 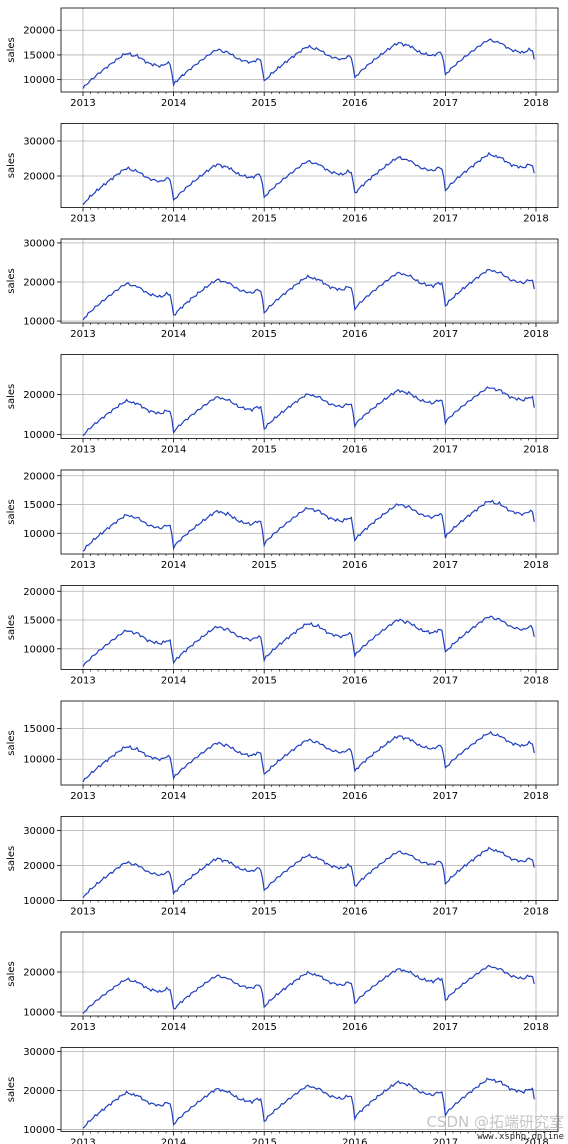 I want to click on subplot-4: 2013 2014 2015 2016 2017 2018 10000 20000 sales, so click(x=282, y=405).